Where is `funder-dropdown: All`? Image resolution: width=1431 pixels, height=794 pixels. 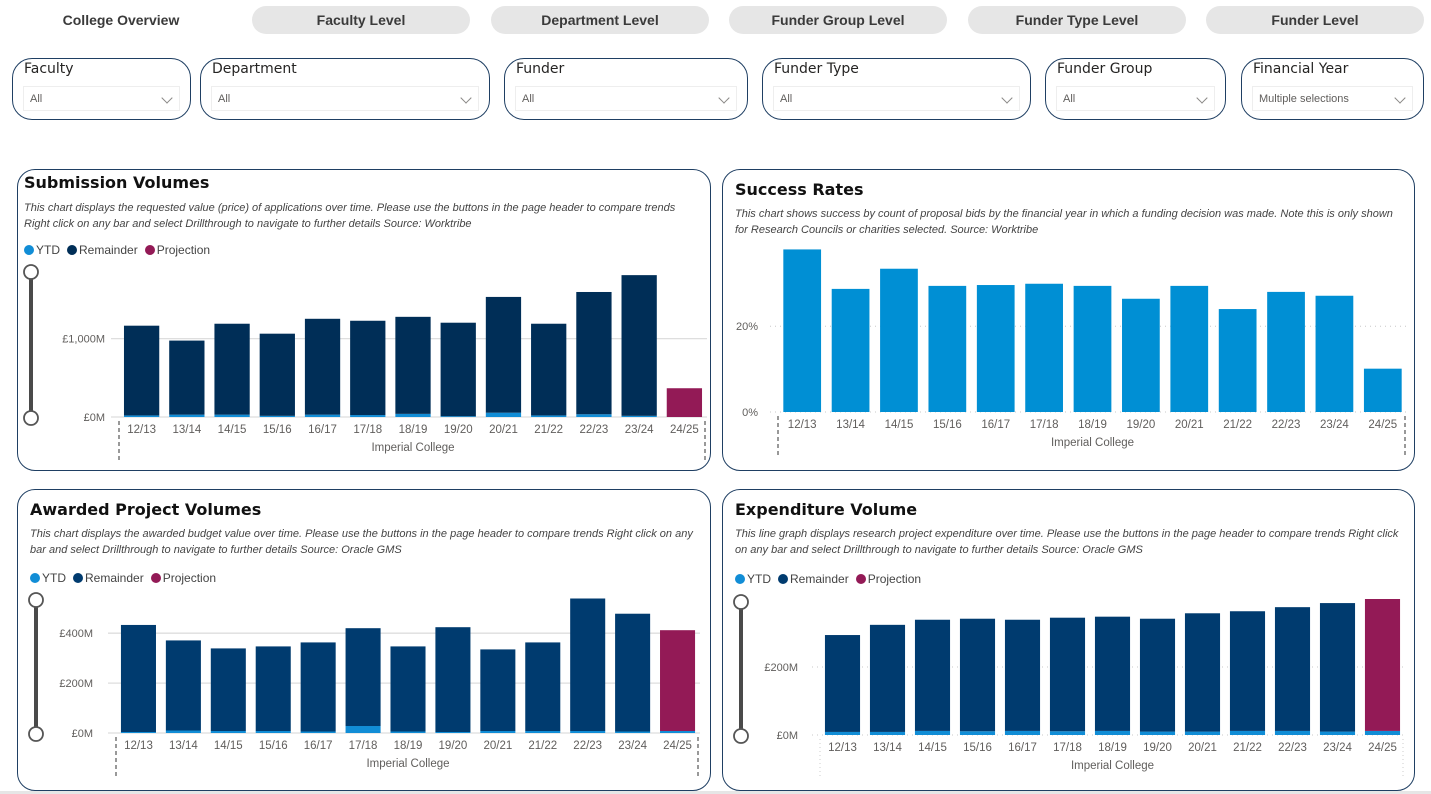
funder-dropdown: All is located at coordinates (626, 98).